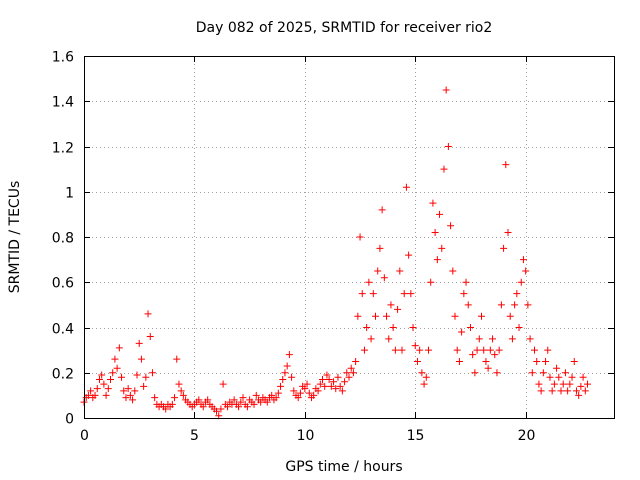 Image resolution: width=640 pixels, height=480 pixels. I want to click on y-tick-label: 1.6, so click(63, 58).